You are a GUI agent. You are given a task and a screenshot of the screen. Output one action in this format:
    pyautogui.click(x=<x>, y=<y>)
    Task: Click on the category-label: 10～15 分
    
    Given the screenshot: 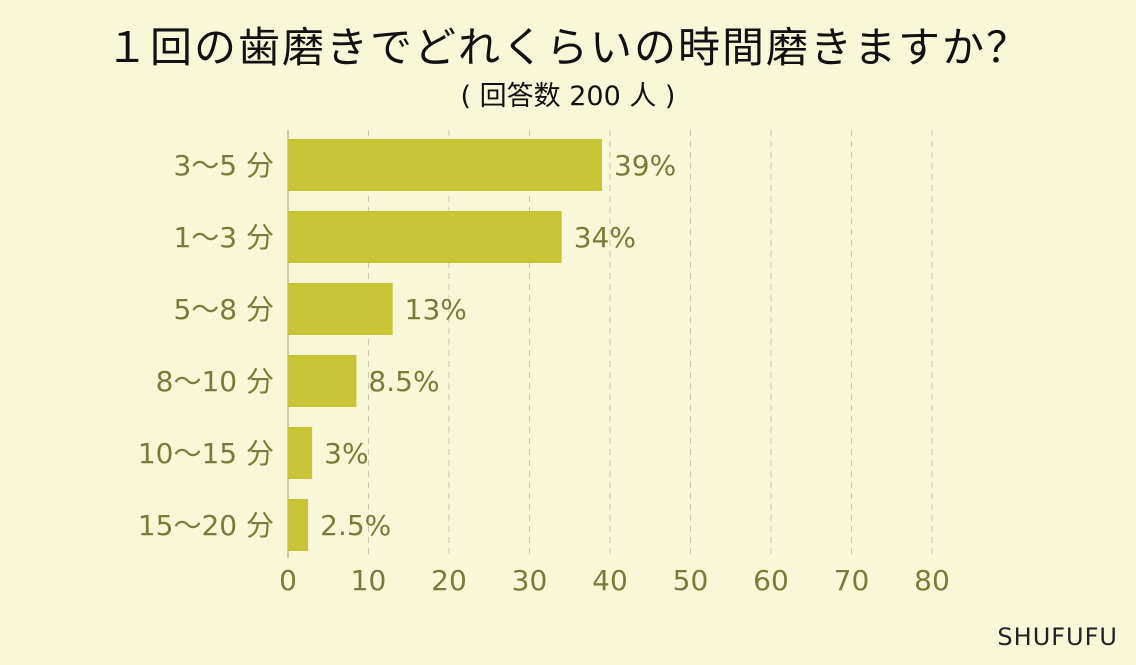 What is the action you would take?
    pyautogui.click(x=206, y=453)
    